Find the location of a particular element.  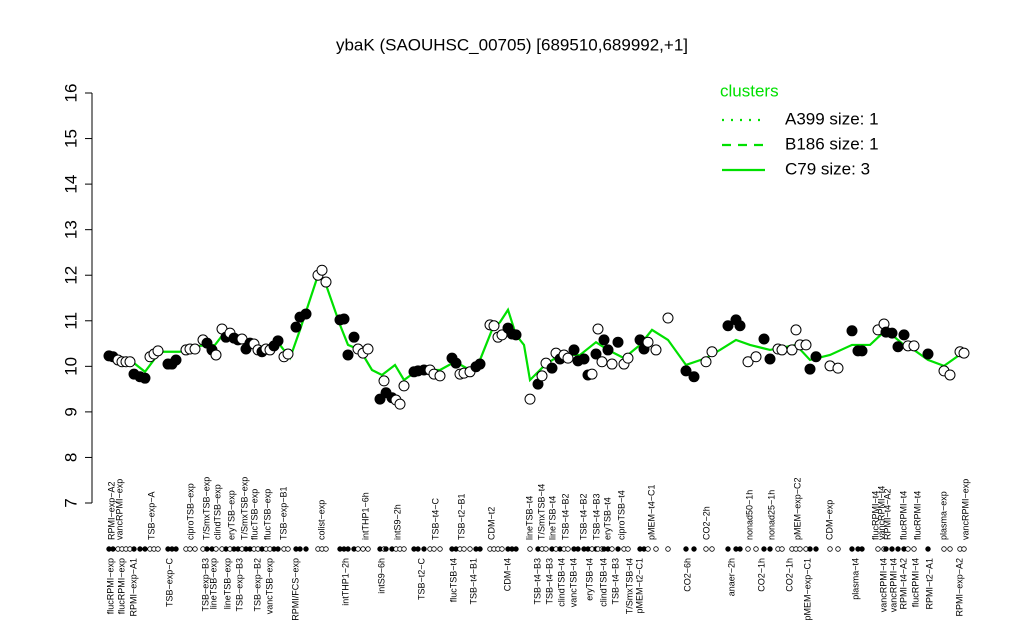

sample-label: TSB−exp−B2 is located at coordinates (257, 585).